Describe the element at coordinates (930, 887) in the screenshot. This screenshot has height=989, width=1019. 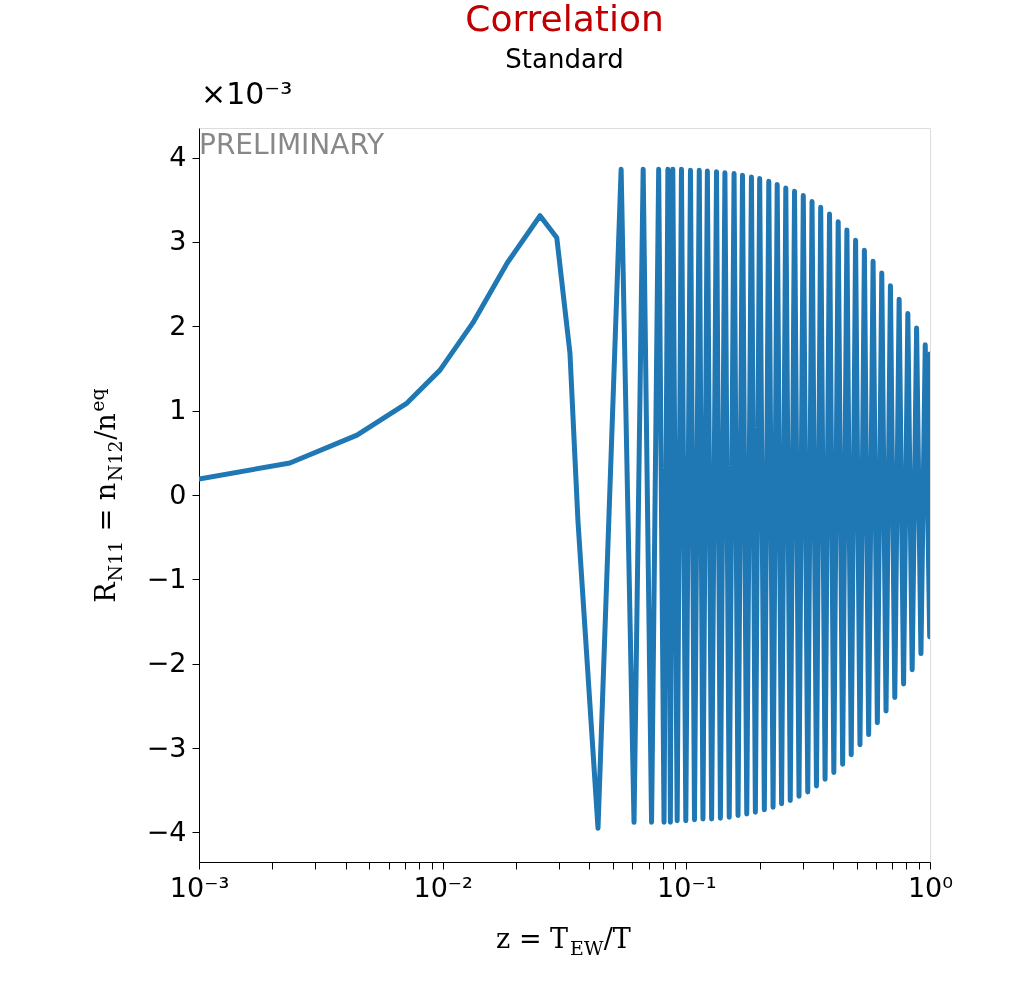
I see `x-tick-label: 10⁰` at that location.